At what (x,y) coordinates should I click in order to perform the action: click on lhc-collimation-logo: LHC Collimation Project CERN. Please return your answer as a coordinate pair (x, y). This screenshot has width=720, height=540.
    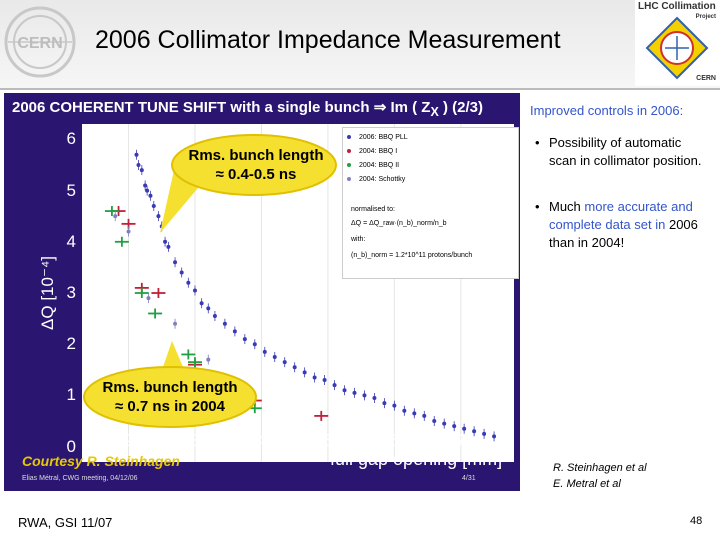
    Looking at the image, I should click on (677, 43).